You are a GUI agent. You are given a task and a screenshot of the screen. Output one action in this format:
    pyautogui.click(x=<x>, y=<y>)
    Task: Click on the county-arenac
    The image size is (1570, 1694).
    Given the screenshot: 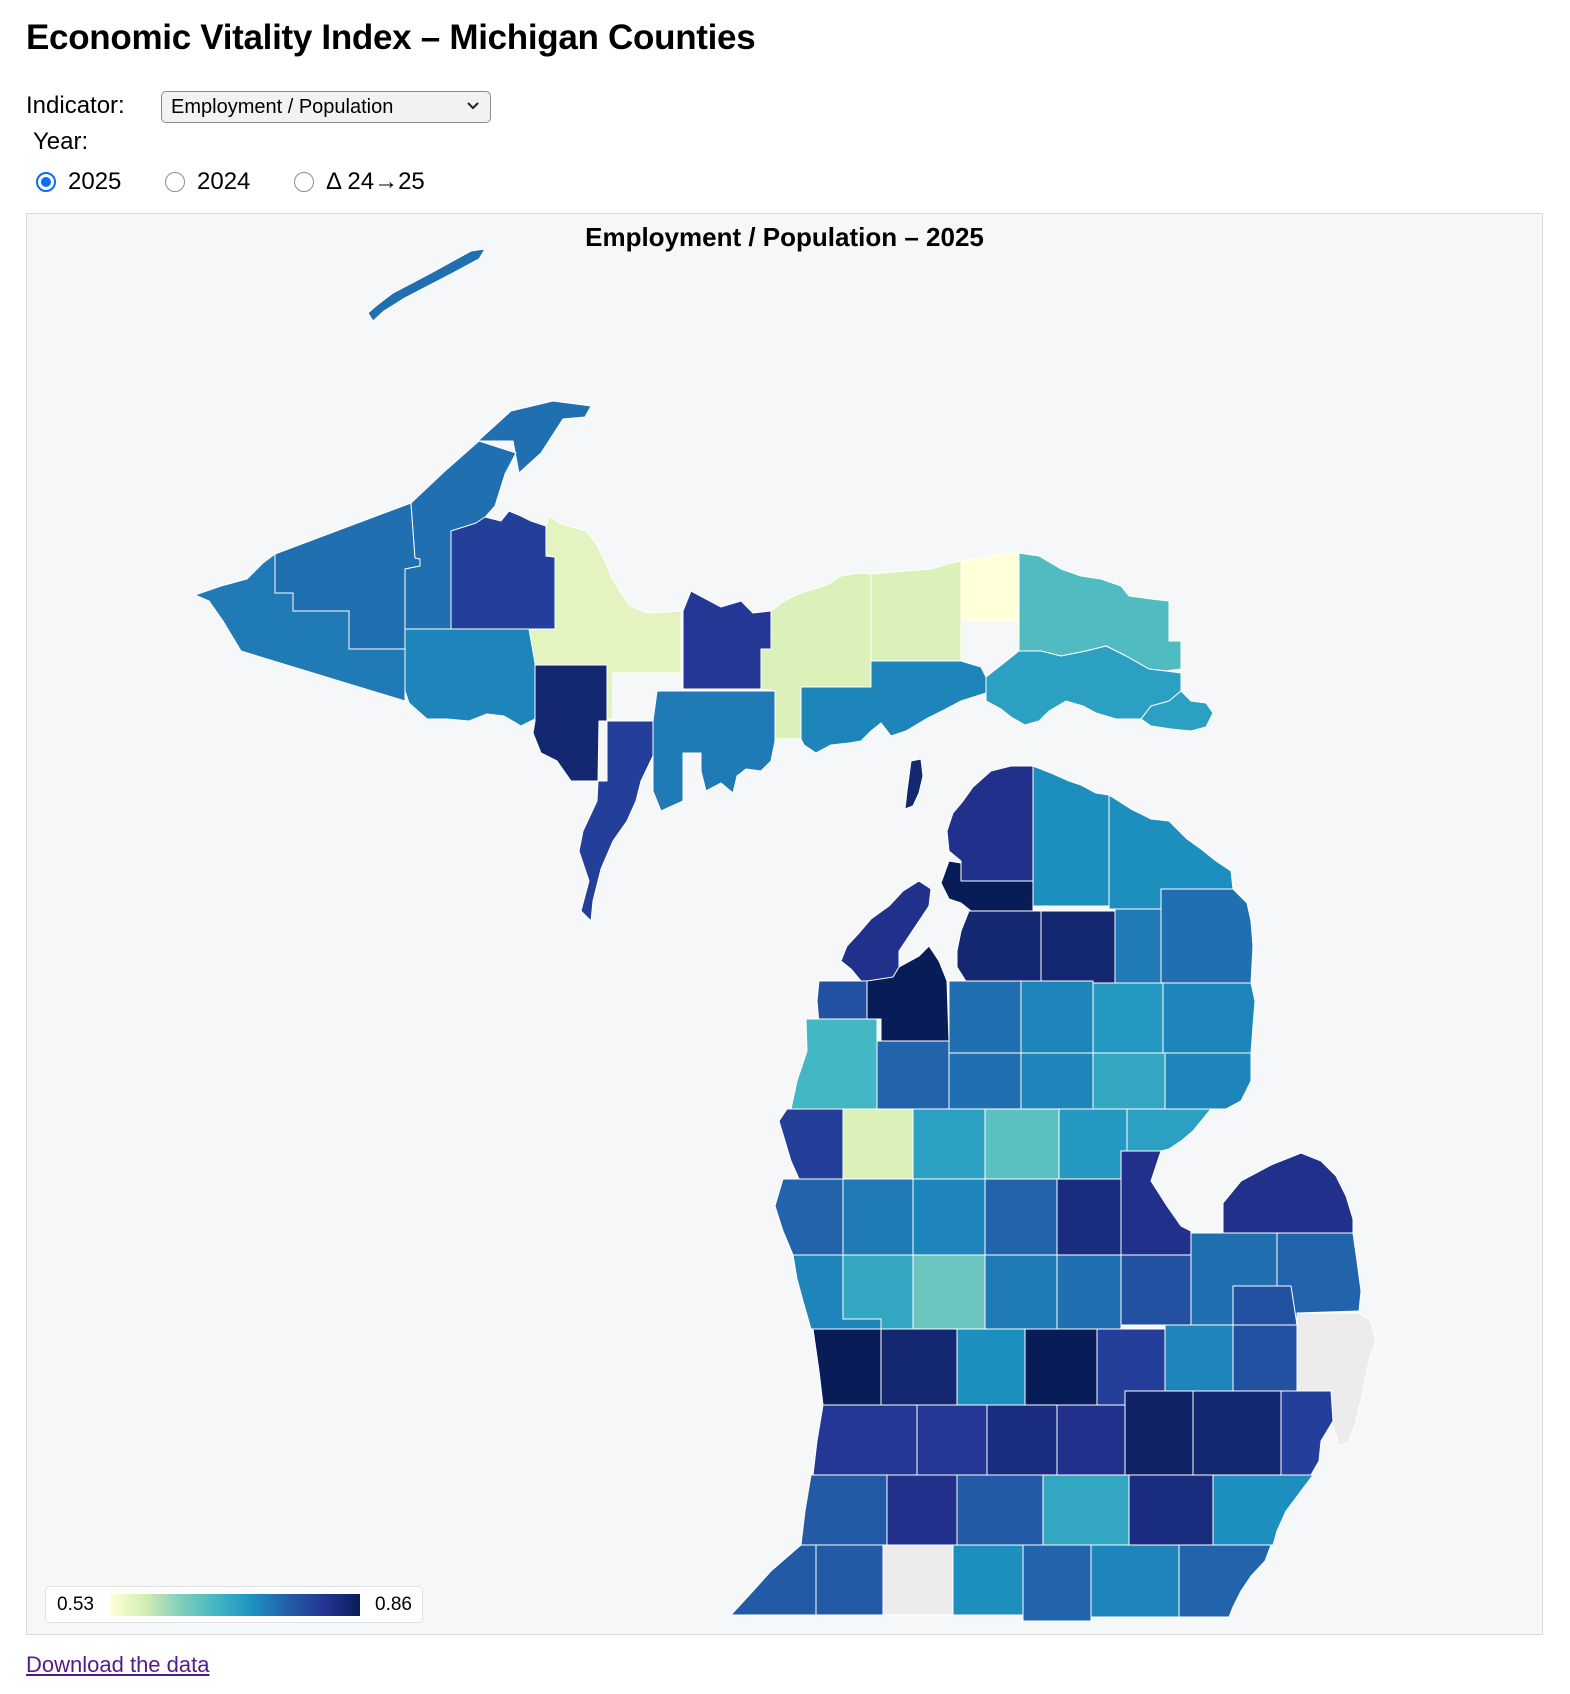 What is the action you would take?
    pyautogui.click(x=1169, y=1130)
    